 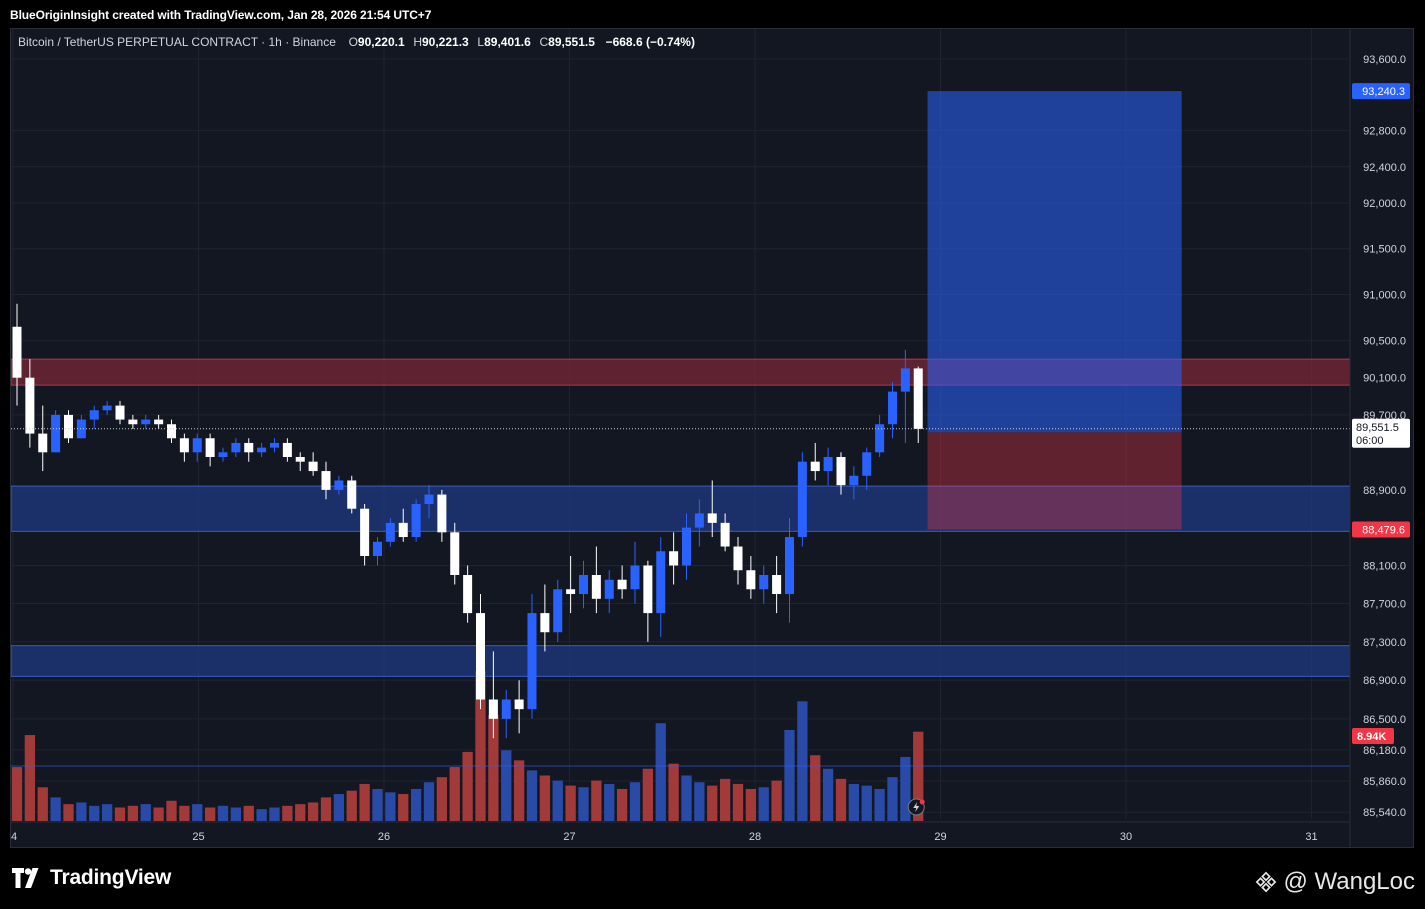 What do you see at coordinates (1384, 132) in the screenshot?
I see `price-tick-label: 92,800.0` at bounding box center [1384, 132].